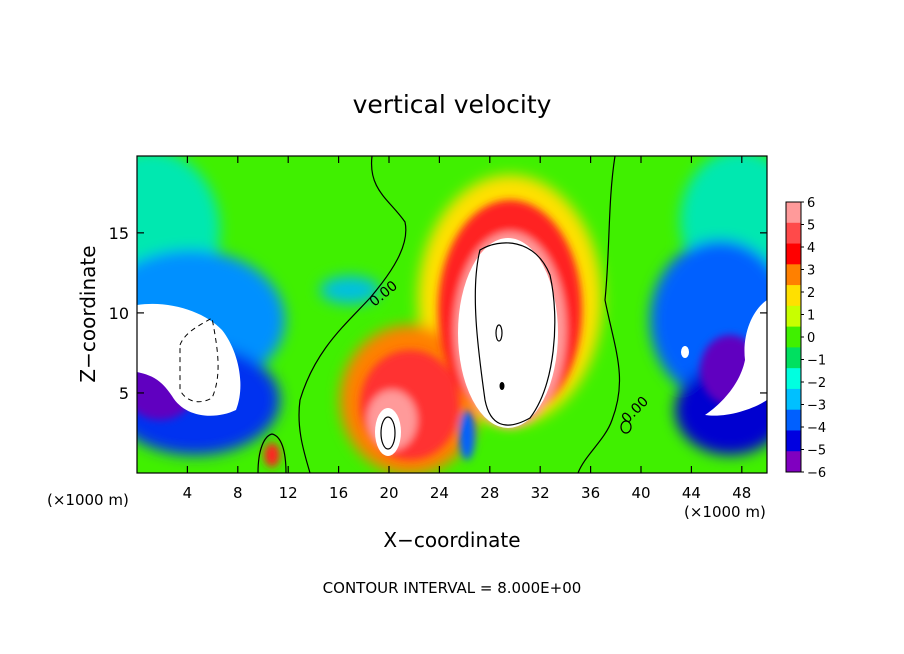 The height and width of the screenshot is (654, 904). I want to click on colorbar-label: 0, so click(811, 338).